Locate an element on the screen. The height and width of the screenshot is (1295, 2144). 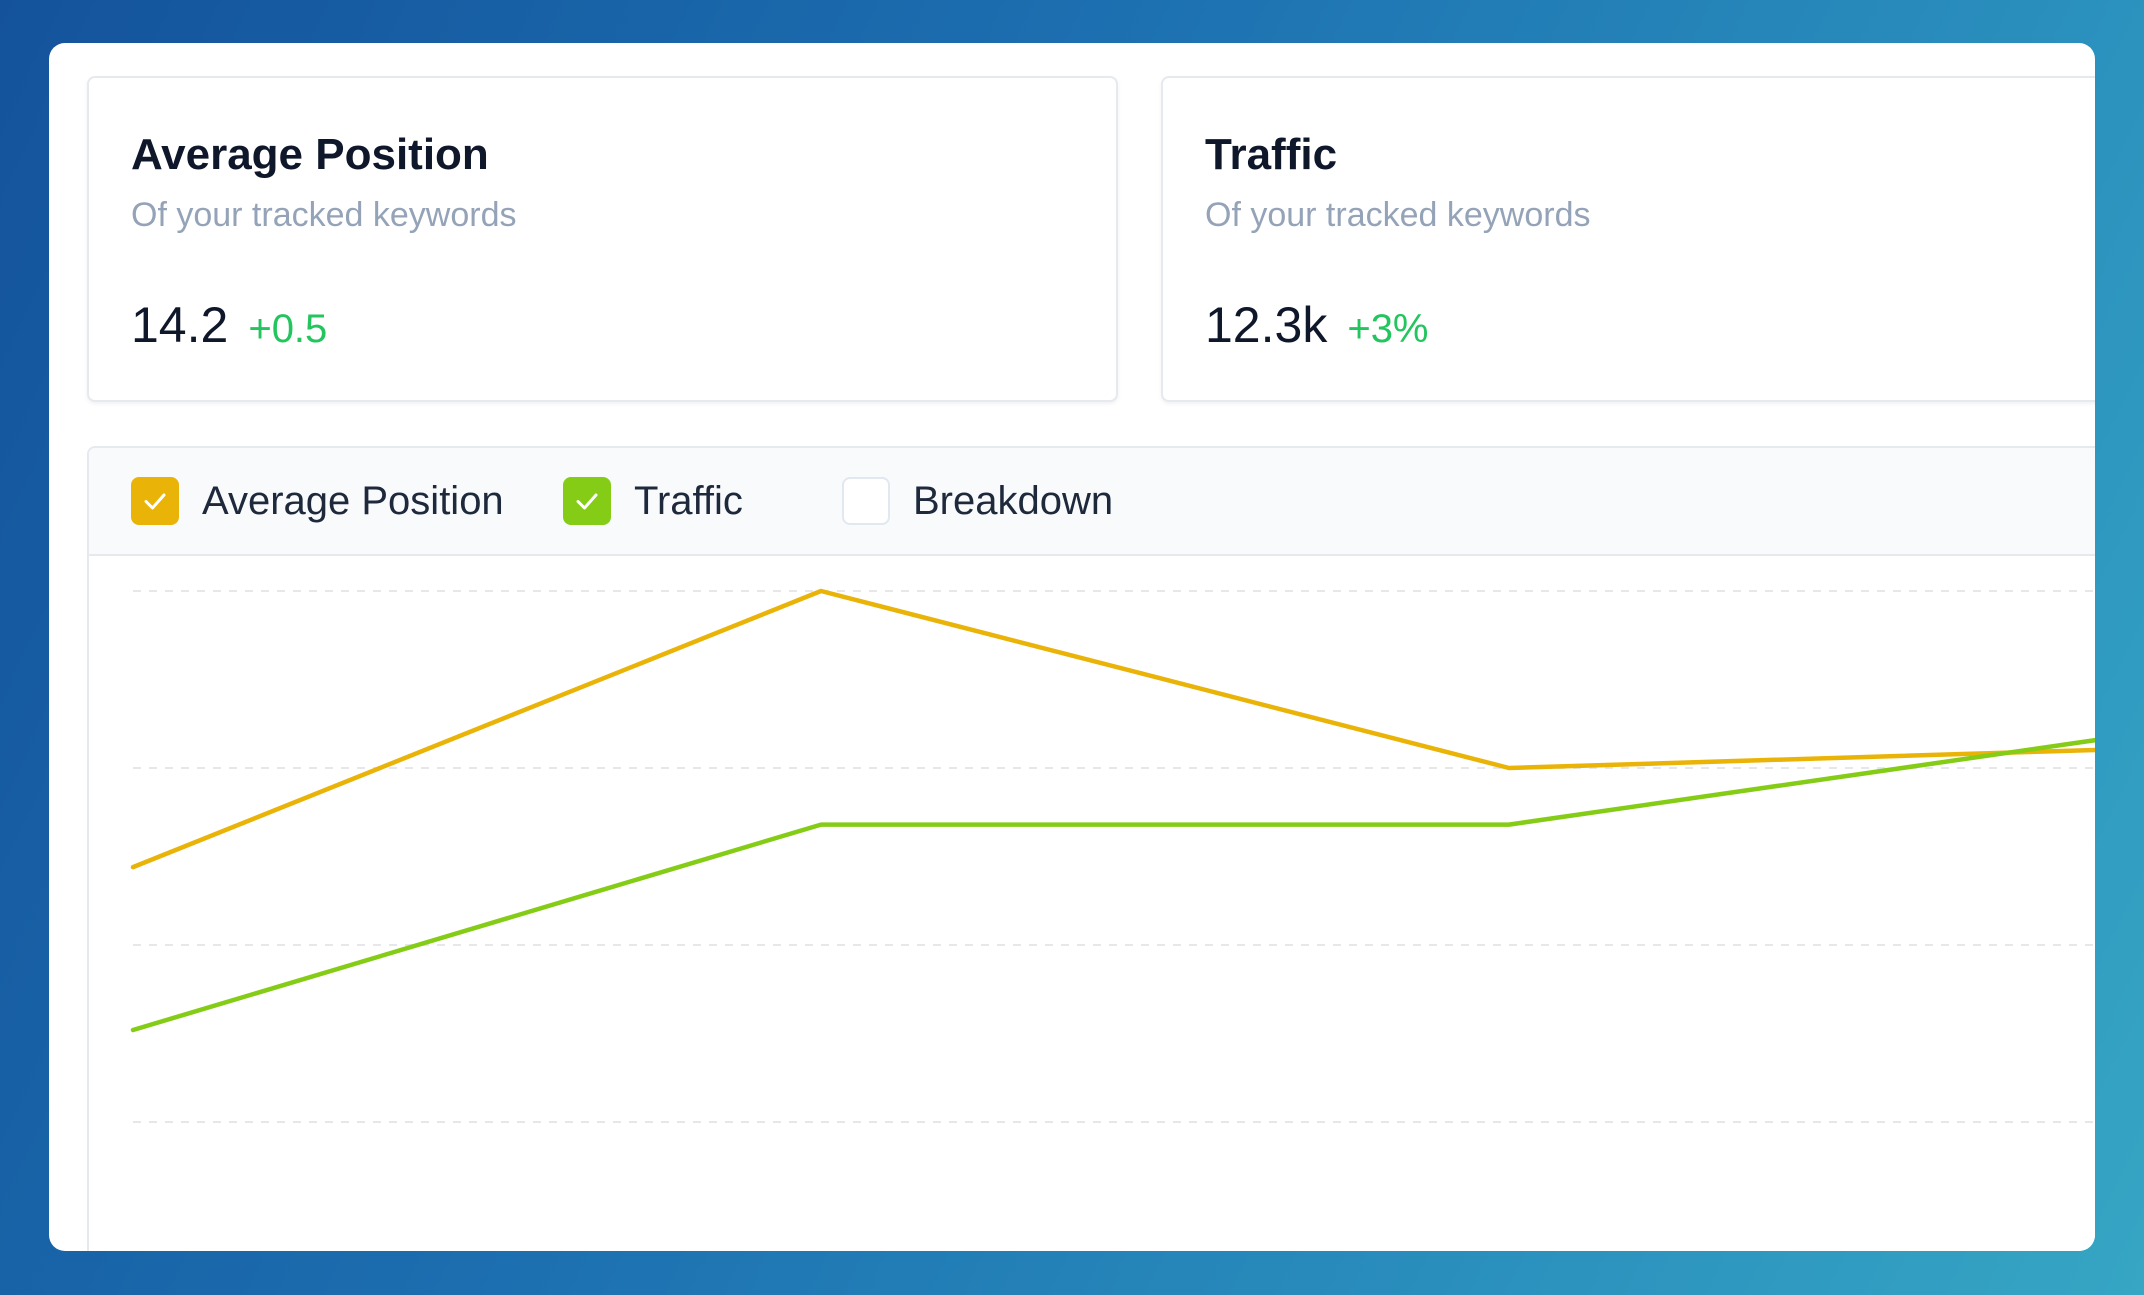
legend-label: Breakdown is located at coordinates (1013, 500).